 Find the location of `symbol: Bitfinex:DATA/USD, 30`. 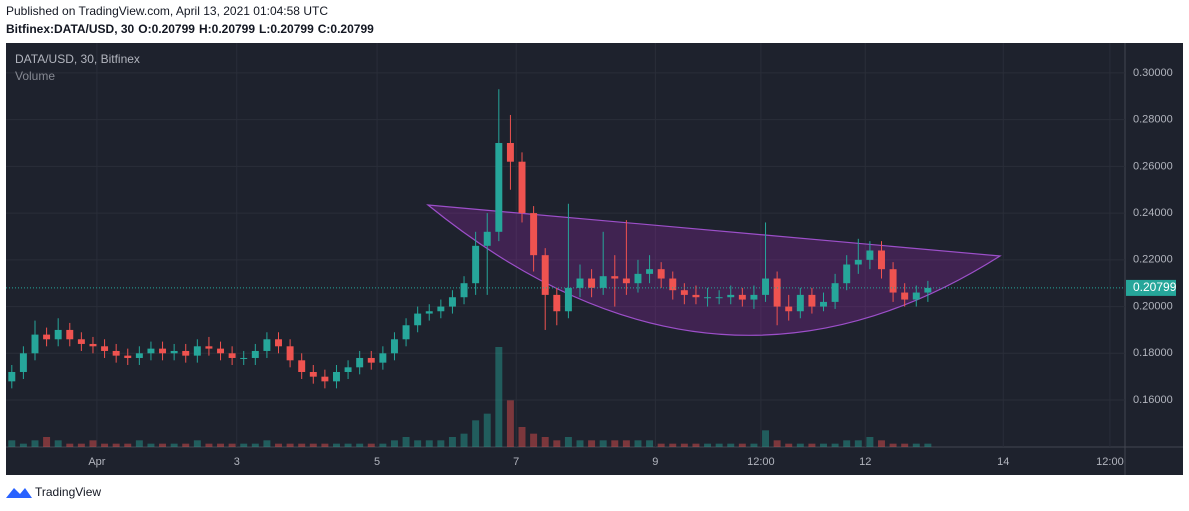

symbol: Bitfinex:DATA/USD, 30 is located at coordinates (70, 29).